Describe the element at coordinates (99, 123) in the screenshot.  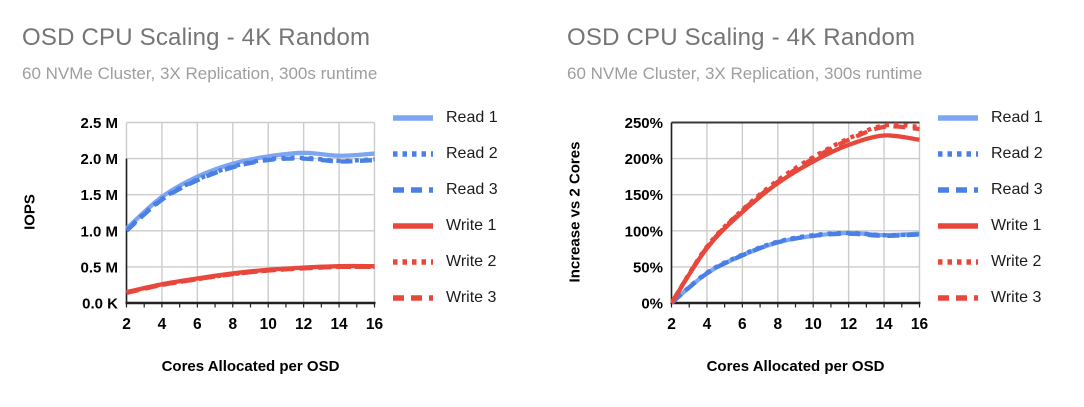
I see `svg-text: 2.5 M` at that location.